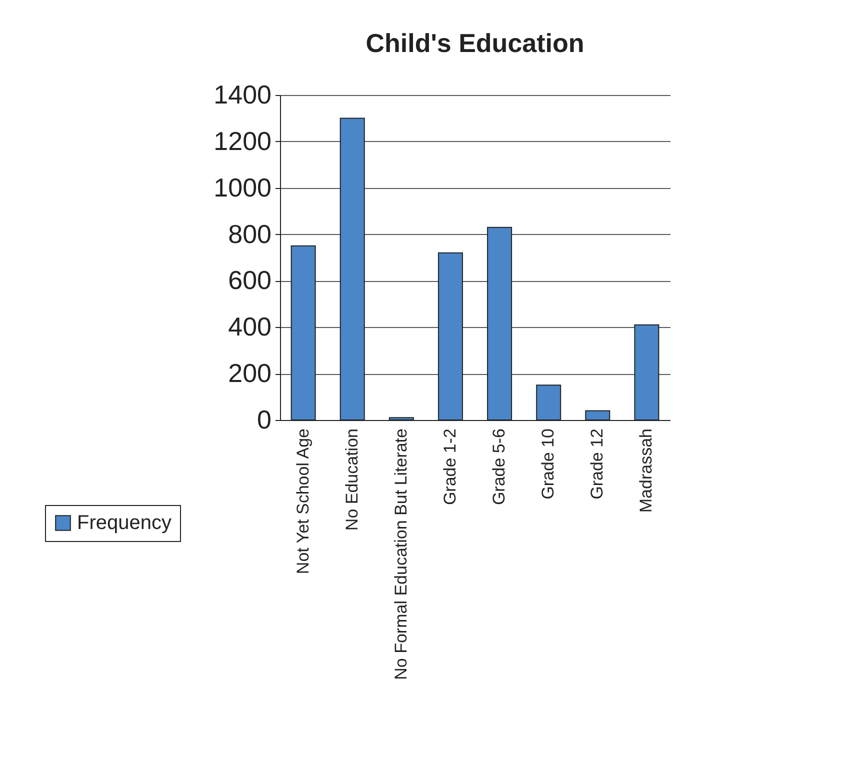 The image size is (859, 773). I want to click on x-tick-label: Not Yet School Age, so click(302, 501).